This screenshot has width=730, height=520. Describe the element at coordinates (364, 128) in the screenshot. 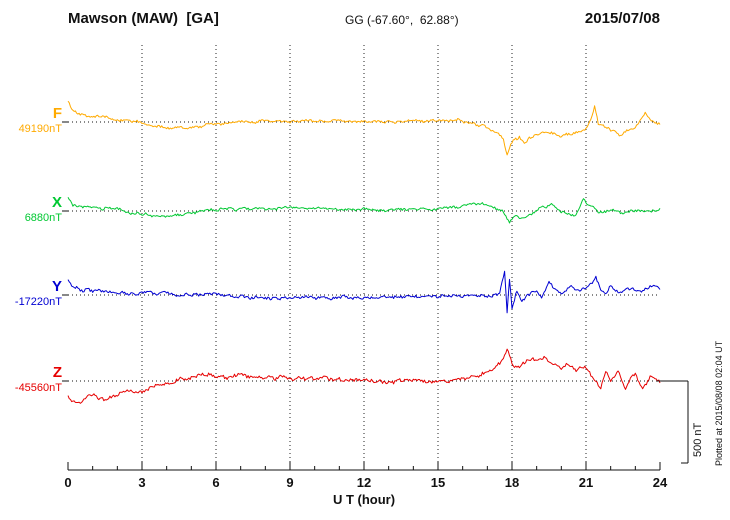

I see `trace-F` at that location.